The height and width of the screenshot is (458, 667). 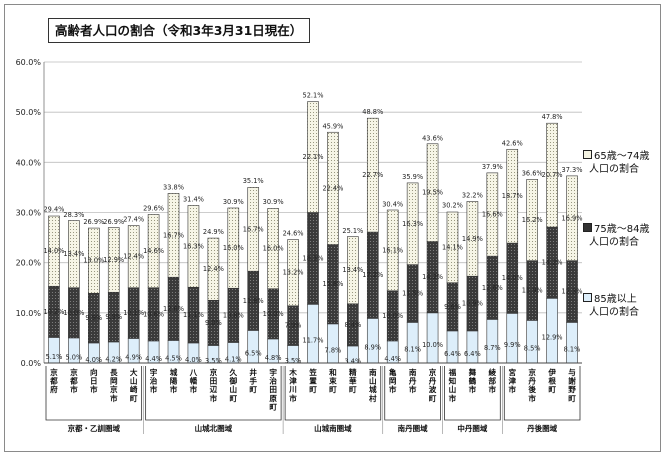 I want to click on data-label-75-84: 10.2%, so click(x=53, y=312).